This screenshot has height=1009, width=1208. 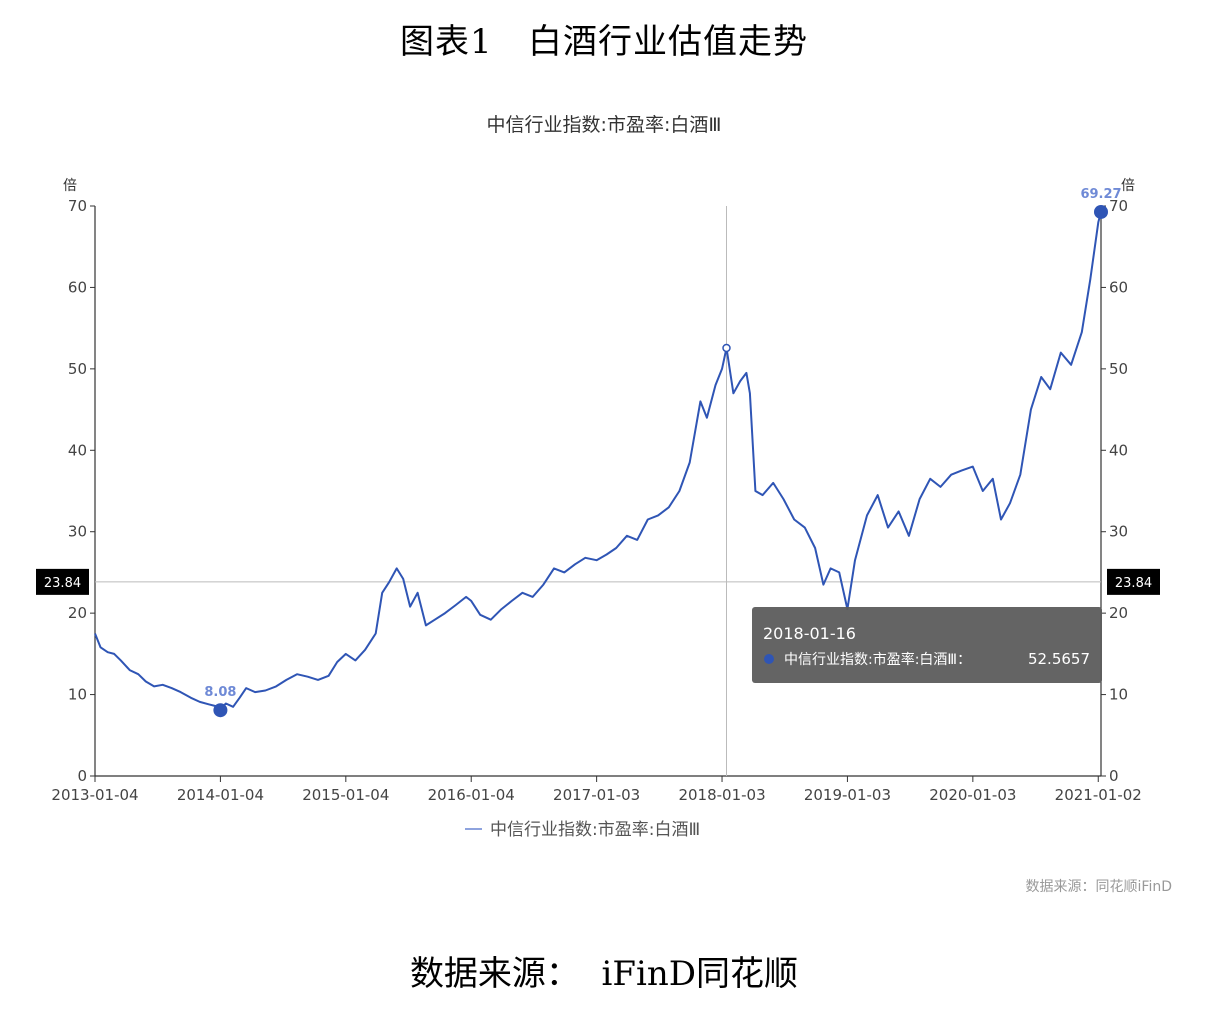 I want to click on y-tick-label-right: 10, so click(x=1118, y=695).